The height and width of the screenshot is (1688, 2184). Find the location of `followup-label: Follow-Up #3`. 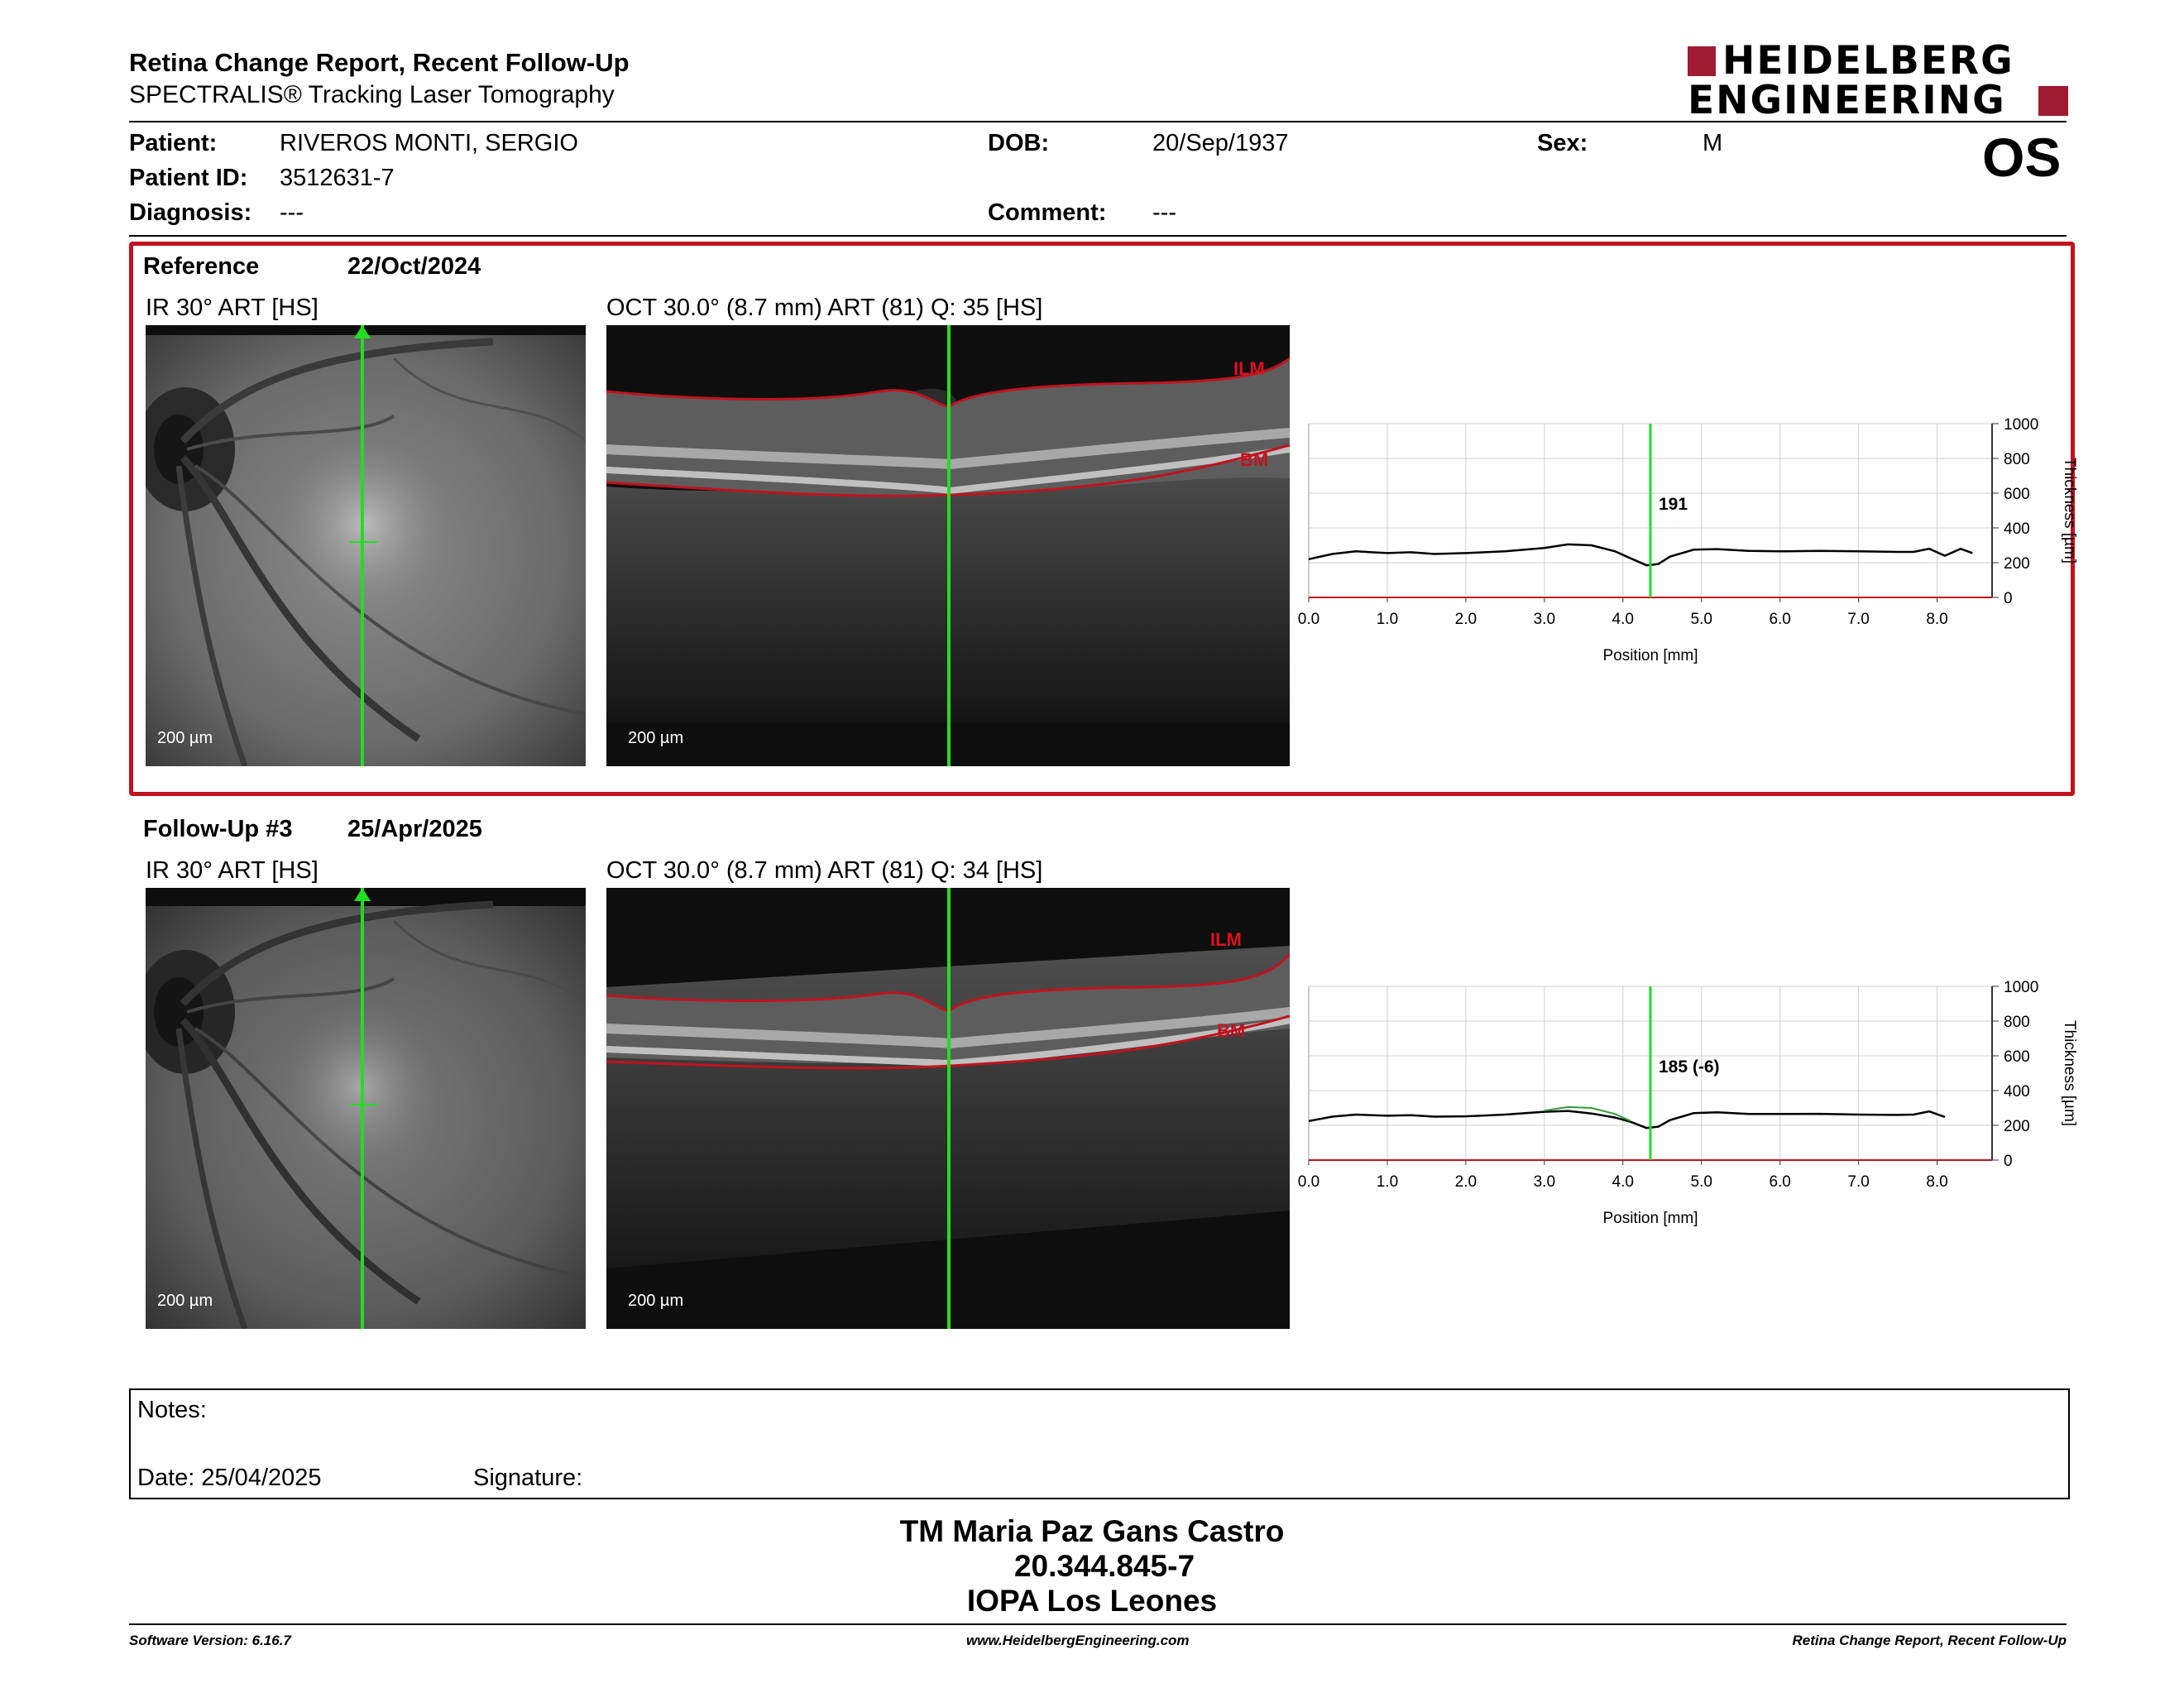

followup-label: Follow-Up #3 is located at coordinates (218, 829).